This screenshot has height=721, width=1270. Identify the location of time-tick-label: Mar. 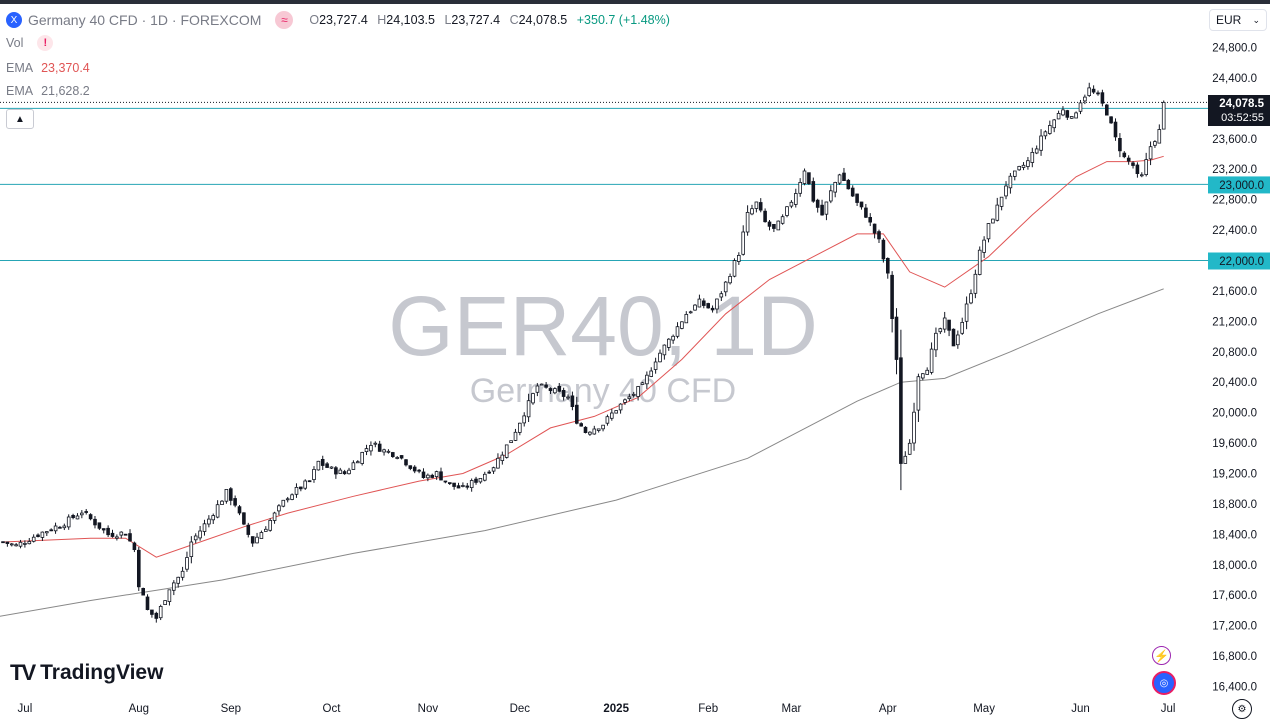
(791, 709).